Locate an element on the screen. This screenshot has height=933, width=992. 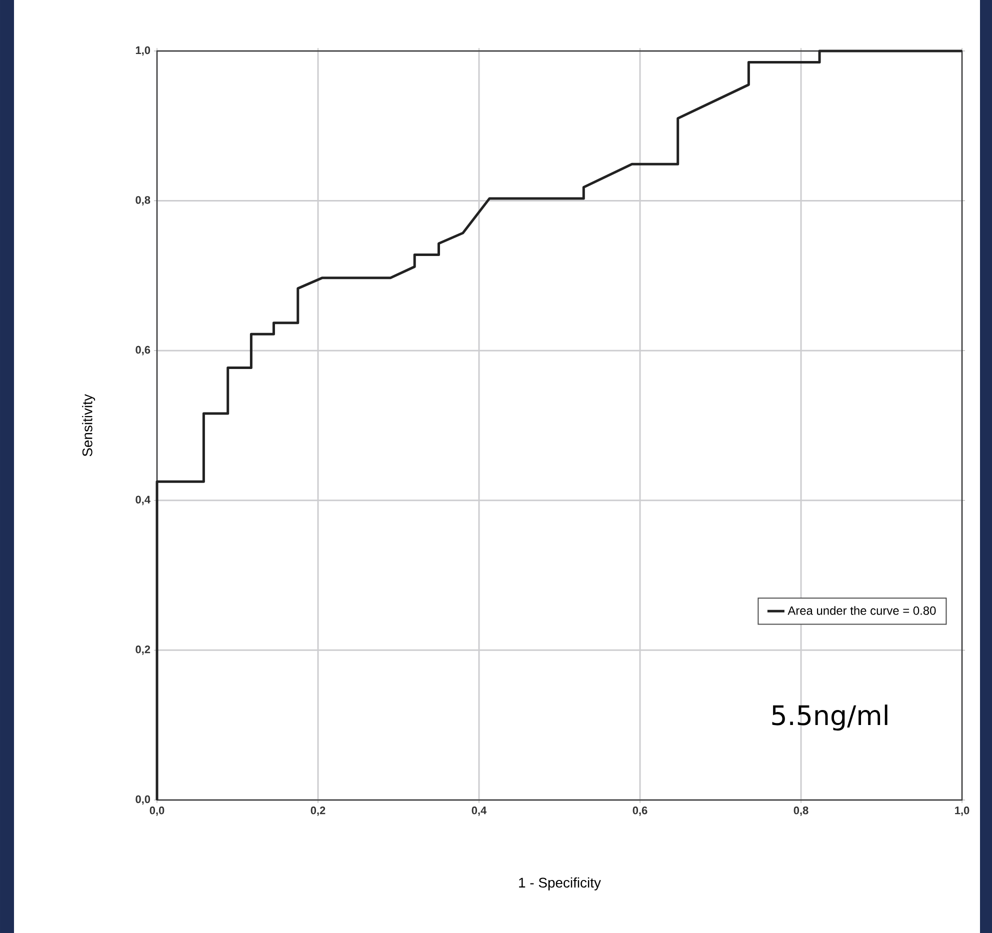
x-tick-label: 0,6 is located at coordinates (640, 811).